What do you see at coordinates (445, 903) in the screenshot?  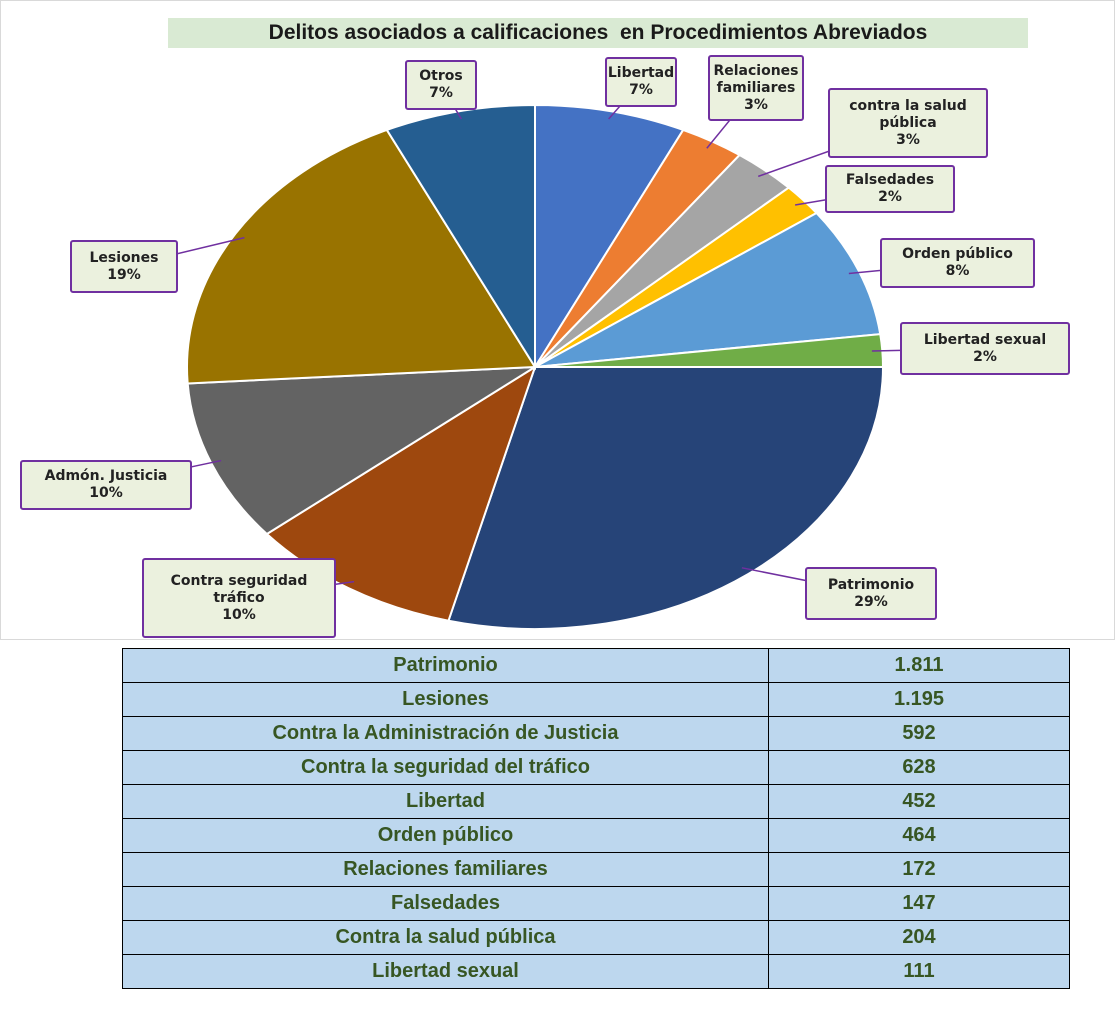 I see `cell-name: Falsedades` at bounding box center [445, 903].